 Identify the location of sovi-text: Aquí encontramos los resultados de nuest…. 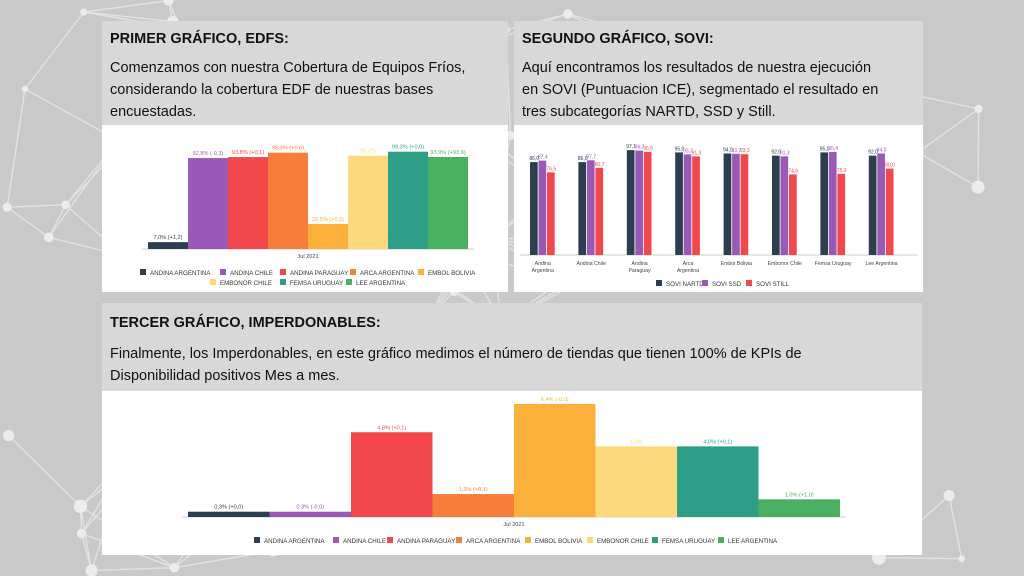
(722, 90).